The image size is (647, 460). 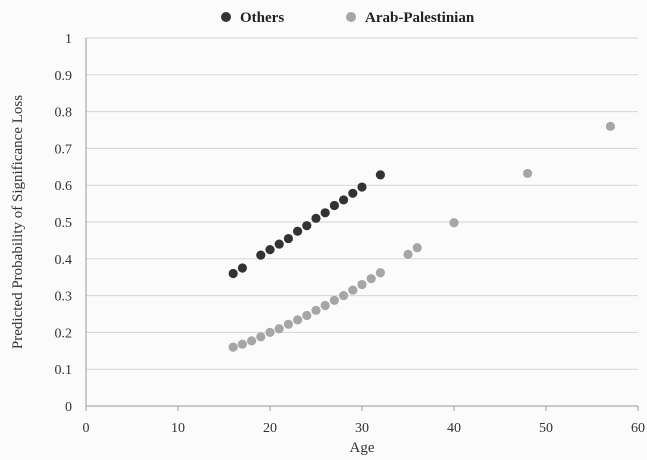 I want to click on y-tick-label: 0.9, so click(x=64, y=76).